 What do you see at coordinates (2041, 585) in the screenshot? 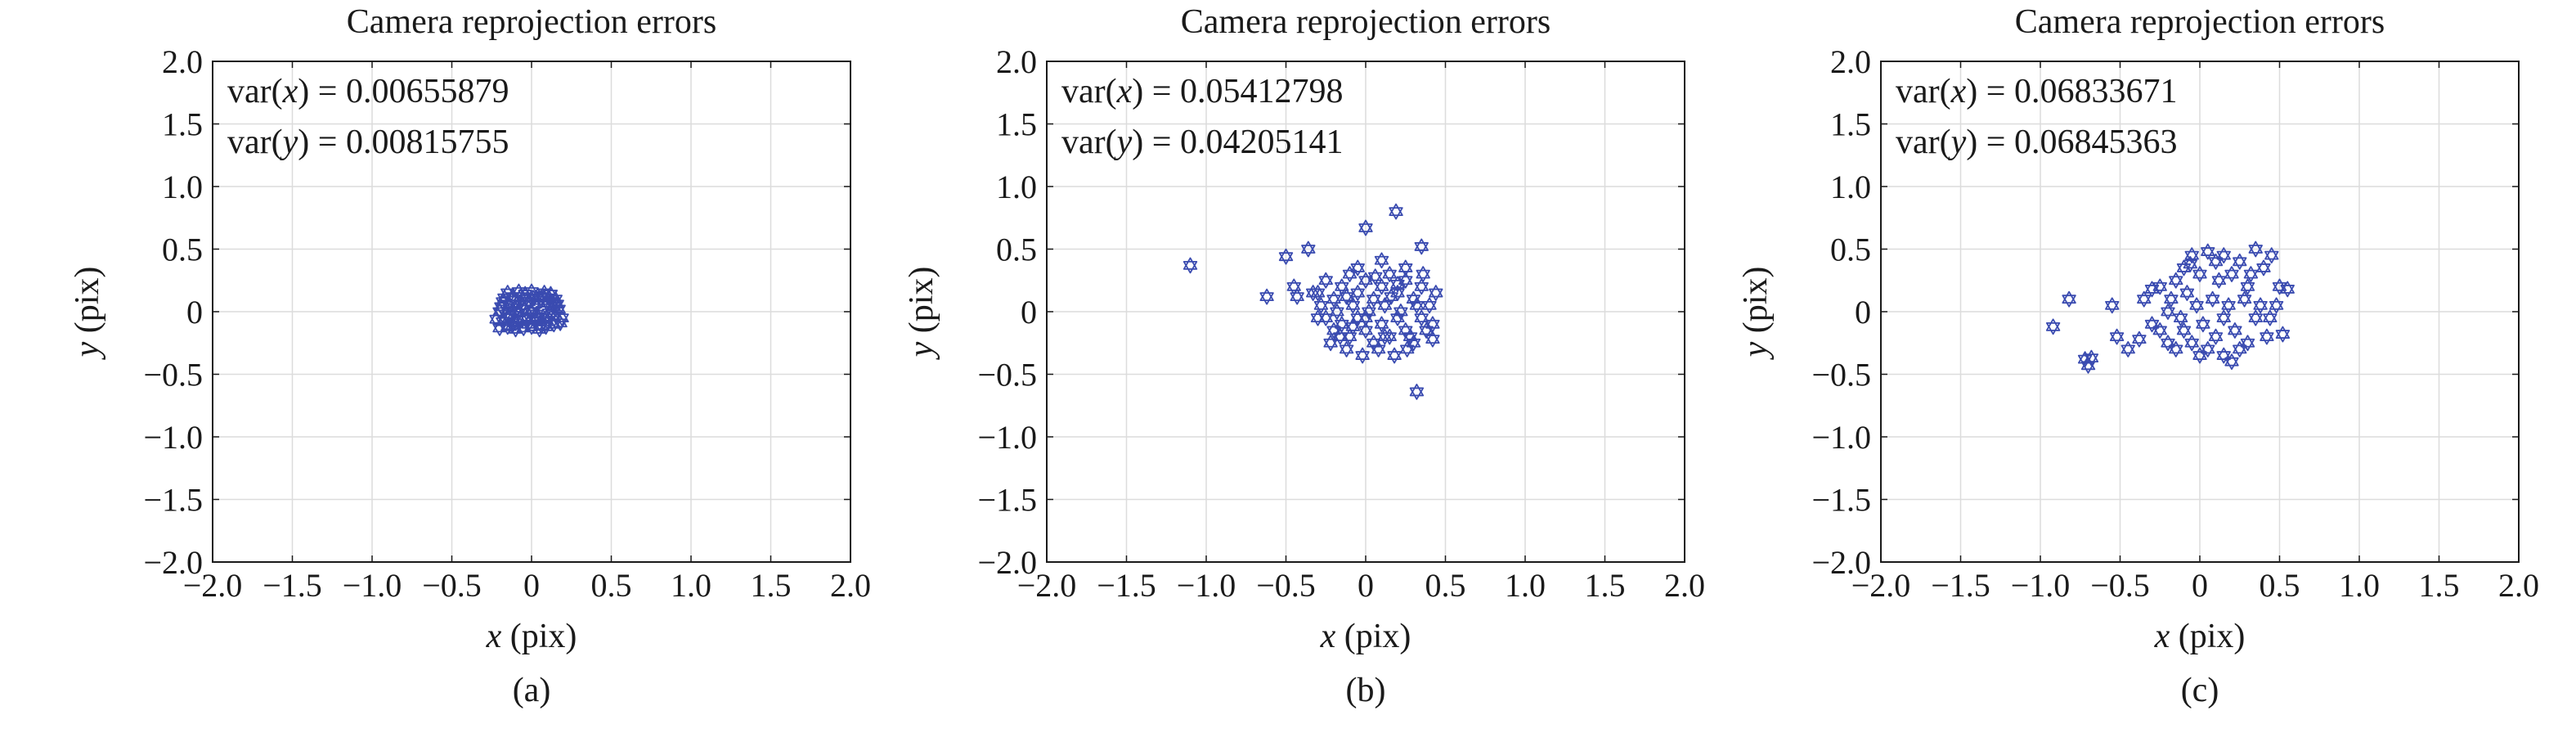
I see `x-tick-label: −1.0` at bounding box center [2041, 585].